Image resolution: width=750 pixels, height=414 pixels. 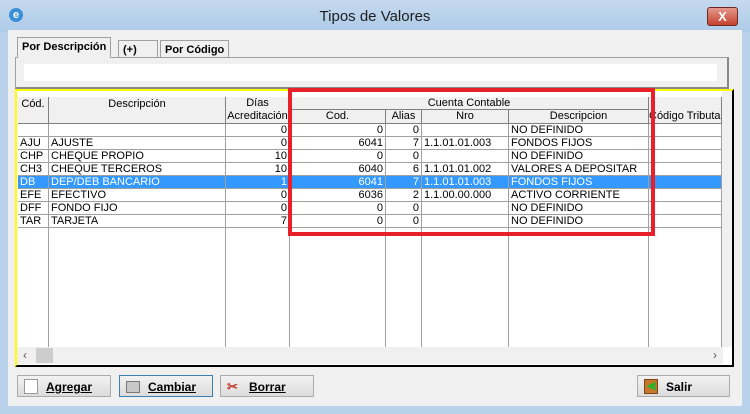 What do you see at coordinates (137, 195) in the screenshot?
I see `cell-descripcion: EFECTIVO` at bounding box center [137, 195].